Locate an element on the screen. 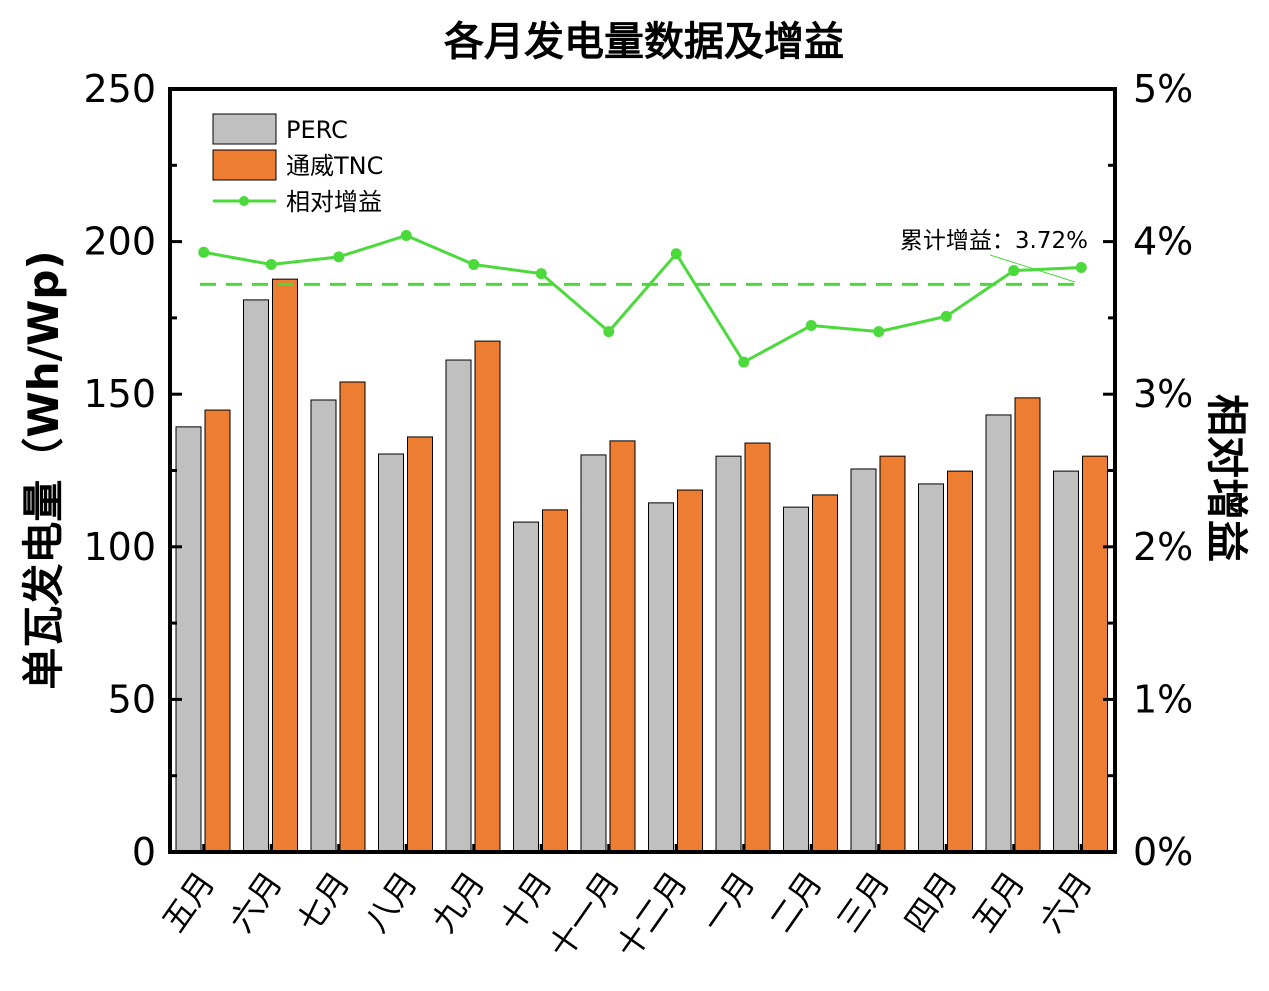 This screenshot has width=1269, height=991. gain-line is located at coordinates (642, 299).